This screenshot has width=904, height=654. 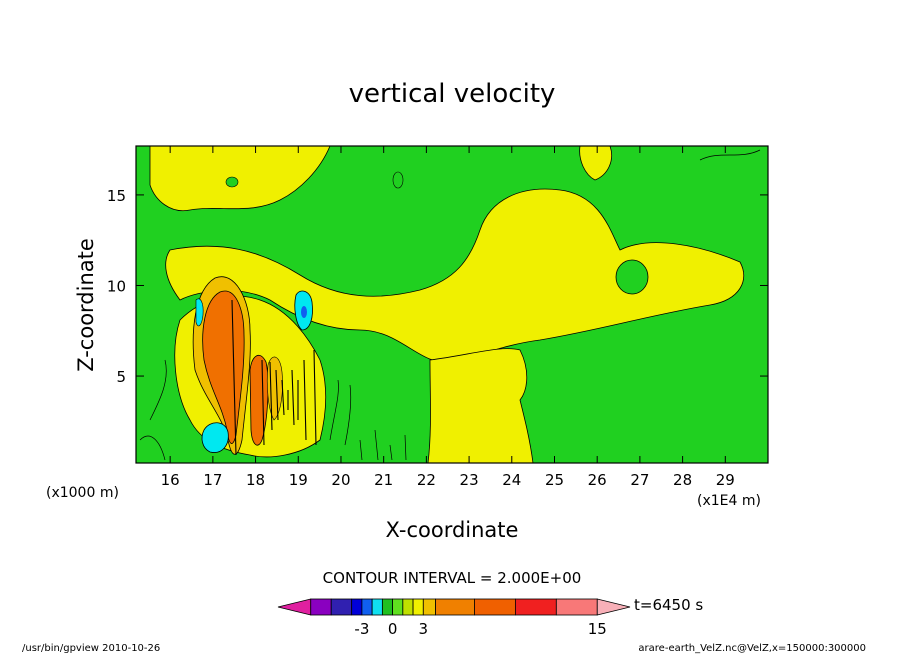 I want to click on time-label: t=6450 s, so click(x=668, y=605).